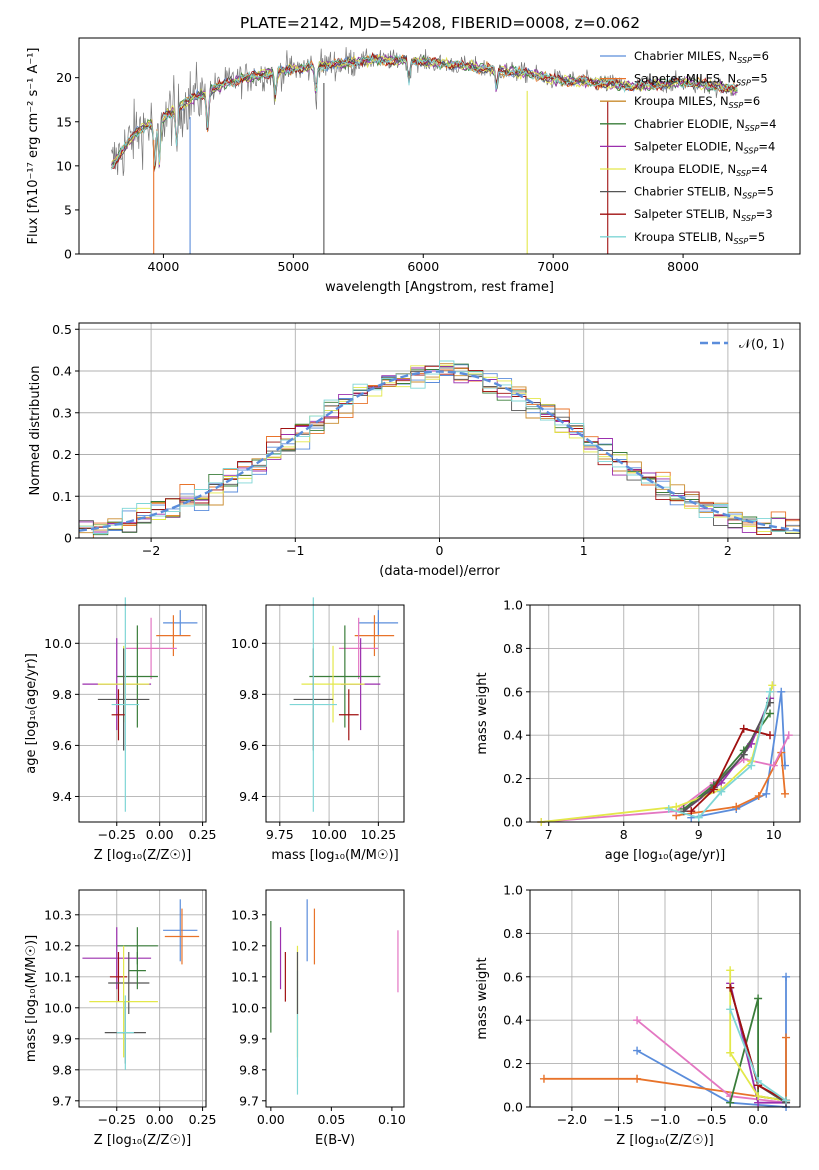 This screenshot has height=1170, width=819. Describe the element at coordinates (704, 147) in the screenshot. I see `legend-entry: Salpeter ELODIE, NSSP=4` at that location.